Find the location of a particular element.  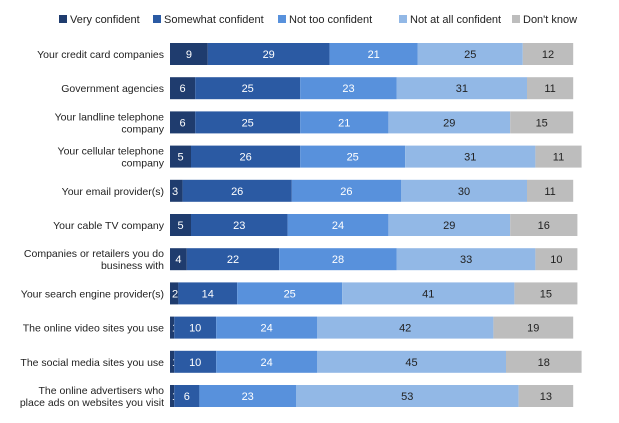

data-label: 21 is located at coordinates (374, 55).